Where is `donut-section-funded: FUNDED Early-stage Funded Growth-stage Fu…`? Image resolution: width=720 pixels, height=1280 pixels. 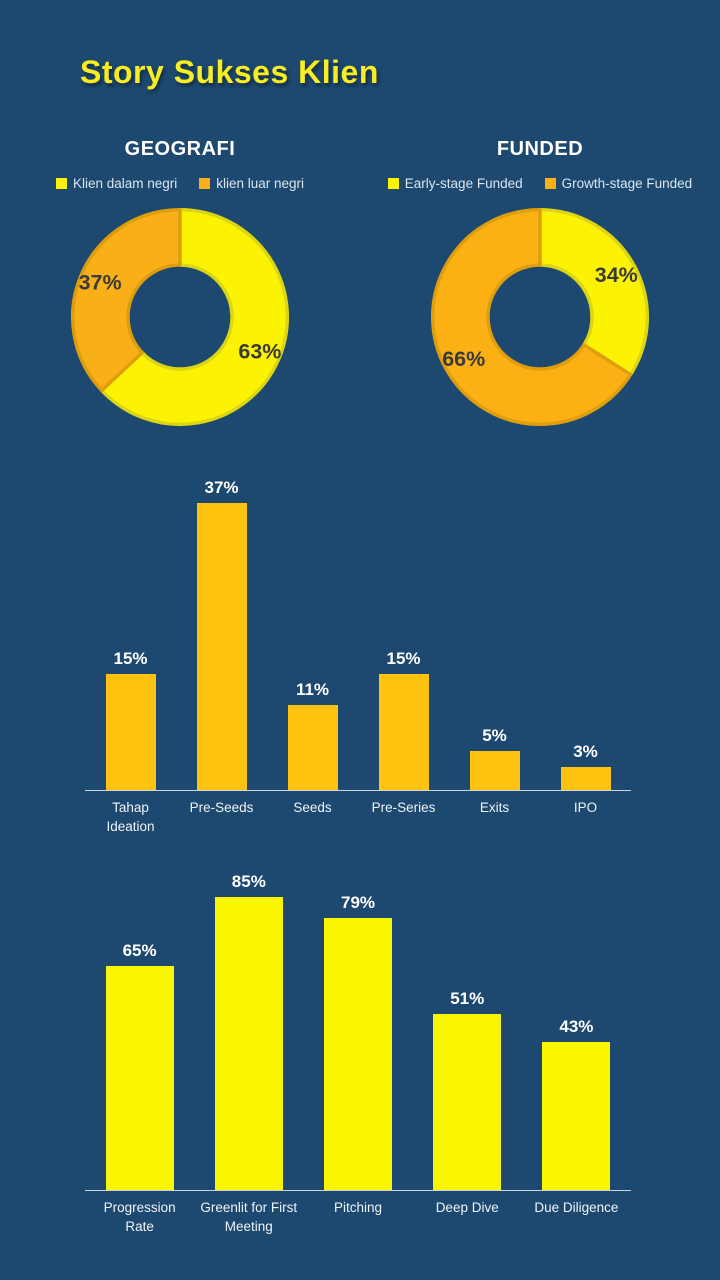 donut-section-funded: FUNDED Early-stage Funded Growth-stage Fu… is located at coordinates (540, 284).